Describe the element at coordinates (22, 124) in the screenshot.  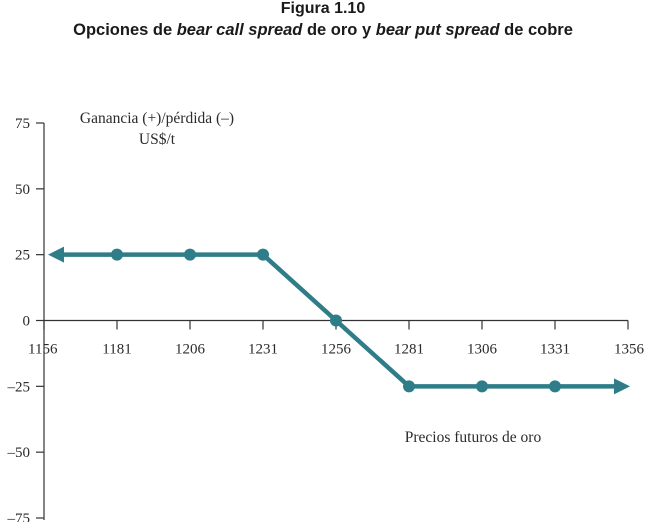
I see `y-tick-label: 75` at that location.